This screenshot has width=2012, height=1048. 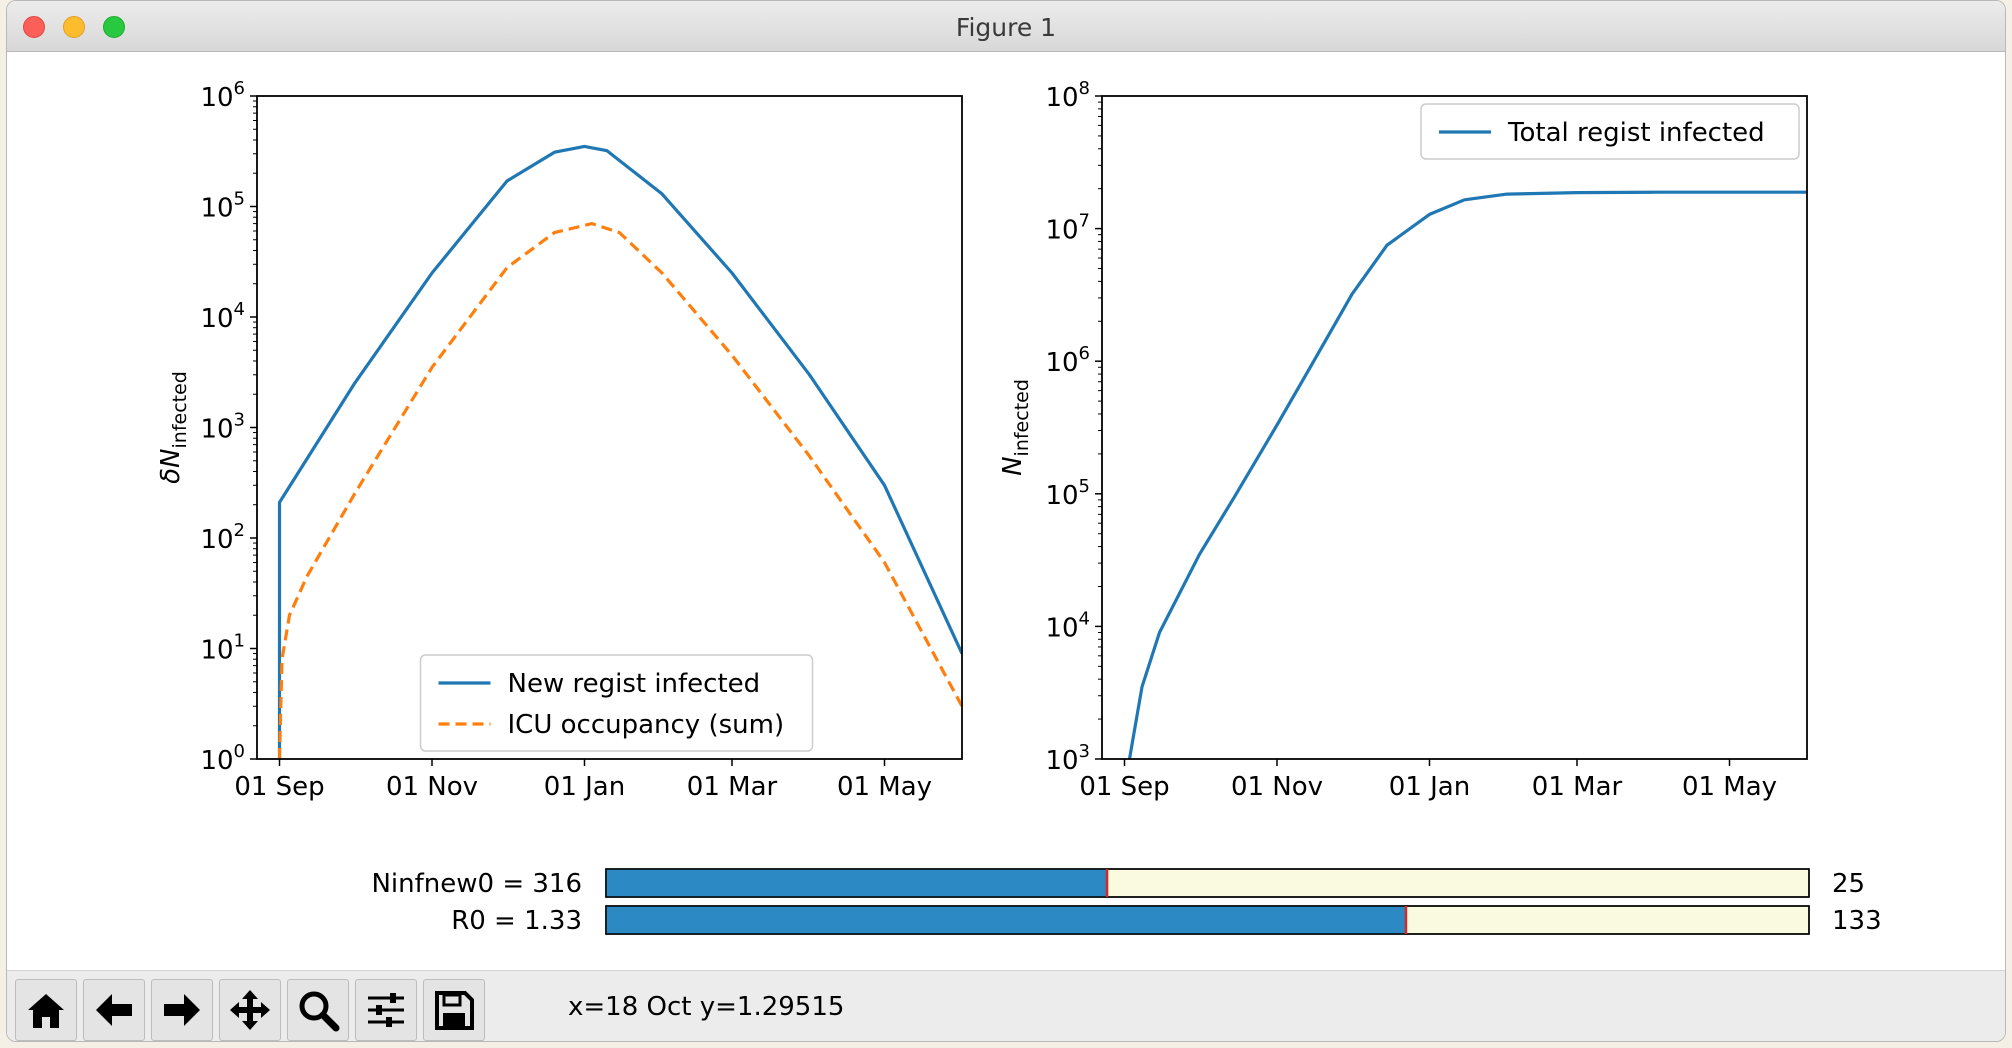 What do you see at coordinates (1006, 1005) in the screenshot?
I see `navigation-toolbar: x=18 Oct y=1.29515` at bounding box center [1006, 1005].